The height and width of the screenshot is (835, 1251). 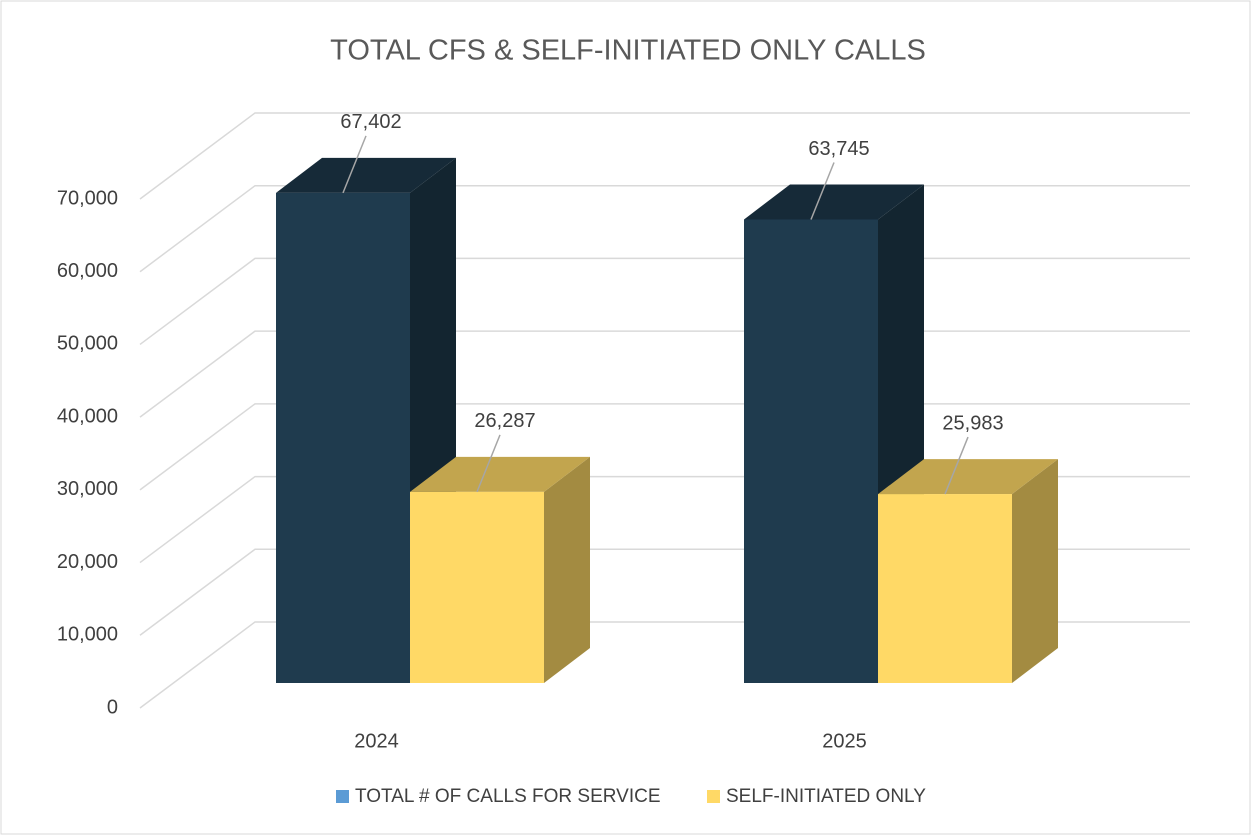 What do you see at coordinates (844, 741) in the screenshot?
I see `x-tick-label: 2025` at bounding box center [844, 741].